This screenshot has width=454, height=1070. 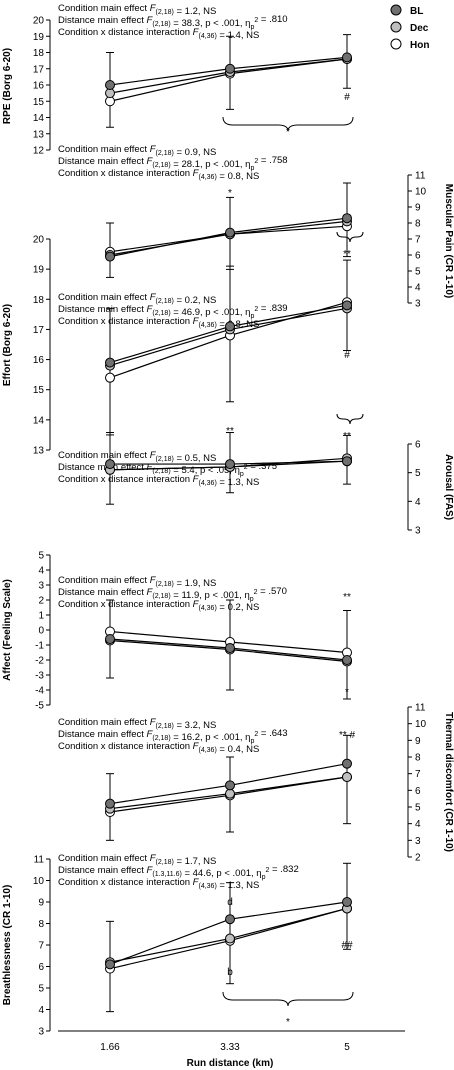 I want to click on y-tick-label: 2, so click(x=41, y=601).